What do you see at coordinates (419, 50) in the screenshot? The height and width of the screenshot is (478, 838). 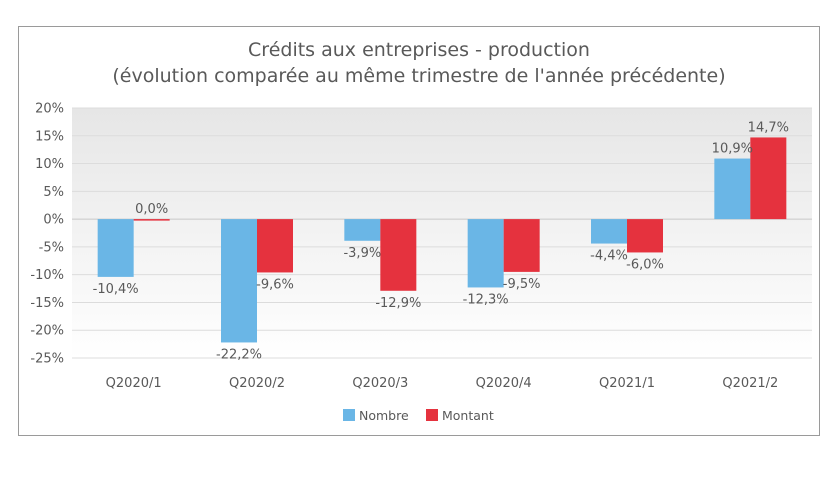 I see `chart-title: Crédits aux entreprises - production` at bounding box center [419, 50].